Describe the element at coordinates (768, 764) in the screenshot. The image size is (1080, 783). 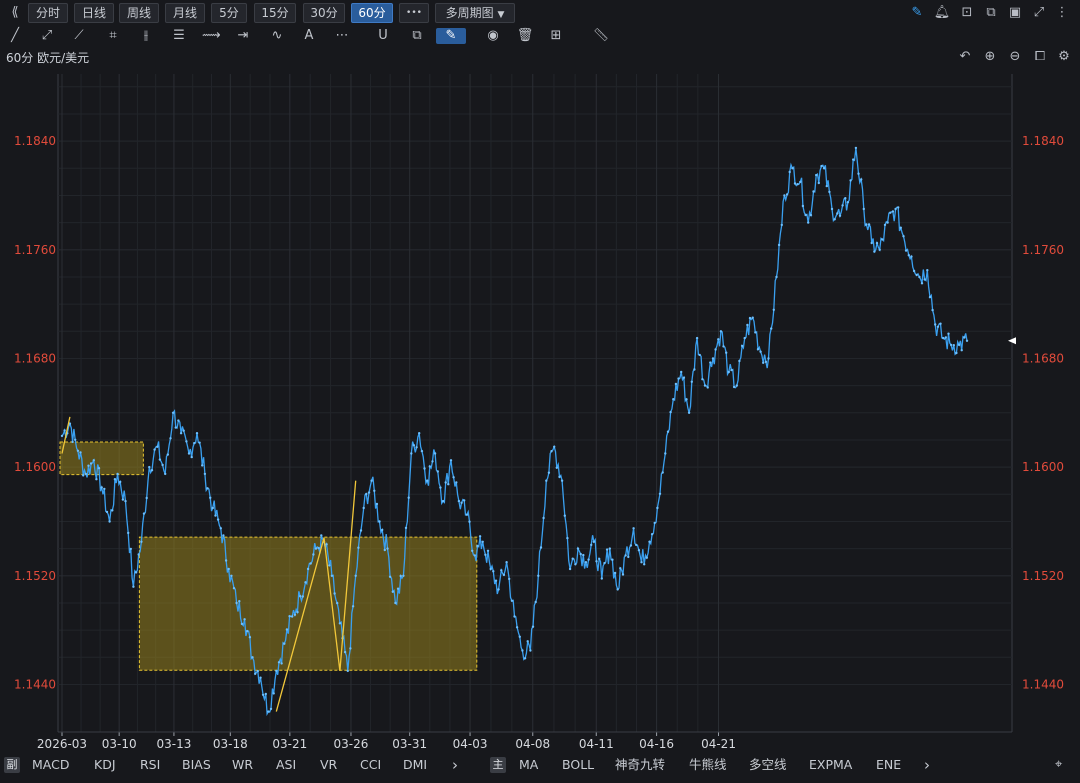
I see `indicator-long-short: 多空线` at that location.